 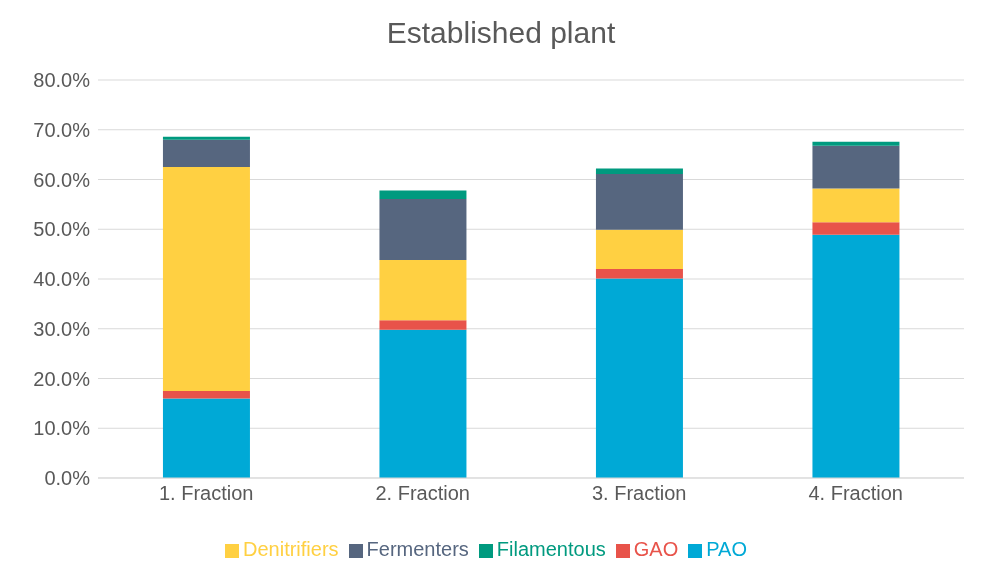 What do you see at coordinates (62, 378) in the screenshot?
I see `y-tick-label: 20.0%` at bounding box center [62, 378].